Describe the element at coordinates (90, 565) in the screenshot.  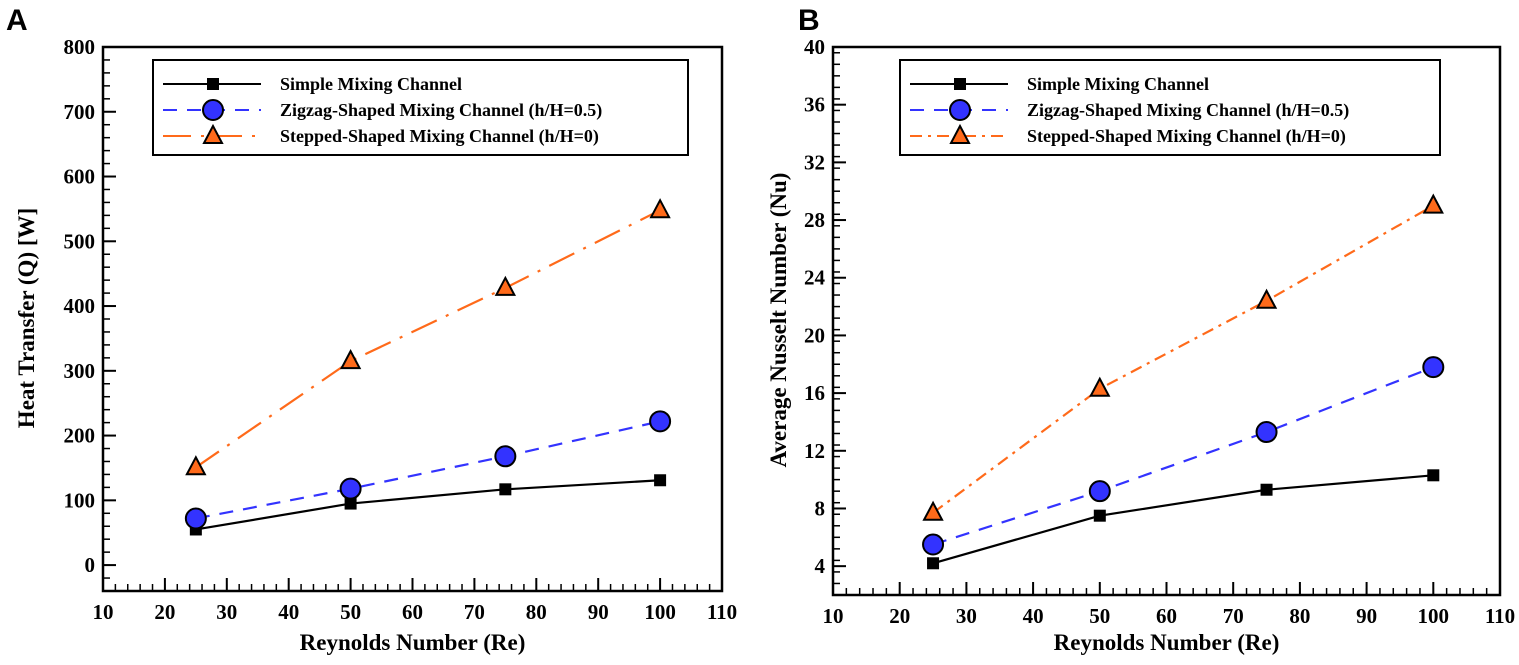
I see `y-tick-label: 0` at that location.